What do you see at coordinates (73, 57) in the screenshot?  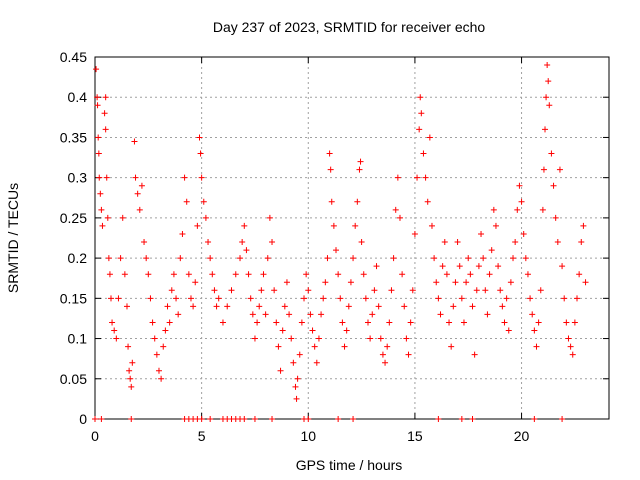 I see `y-tick-label: 0.45` at bounding box center [73, 57].